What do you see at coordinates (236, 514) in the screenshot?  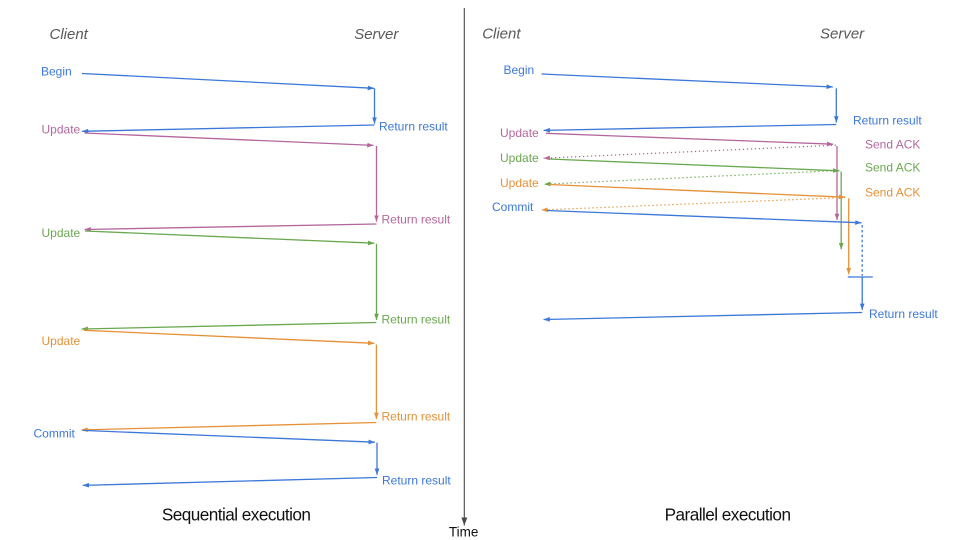 I see `svg-text: Sequential execution` at bounding box center [236, 514].